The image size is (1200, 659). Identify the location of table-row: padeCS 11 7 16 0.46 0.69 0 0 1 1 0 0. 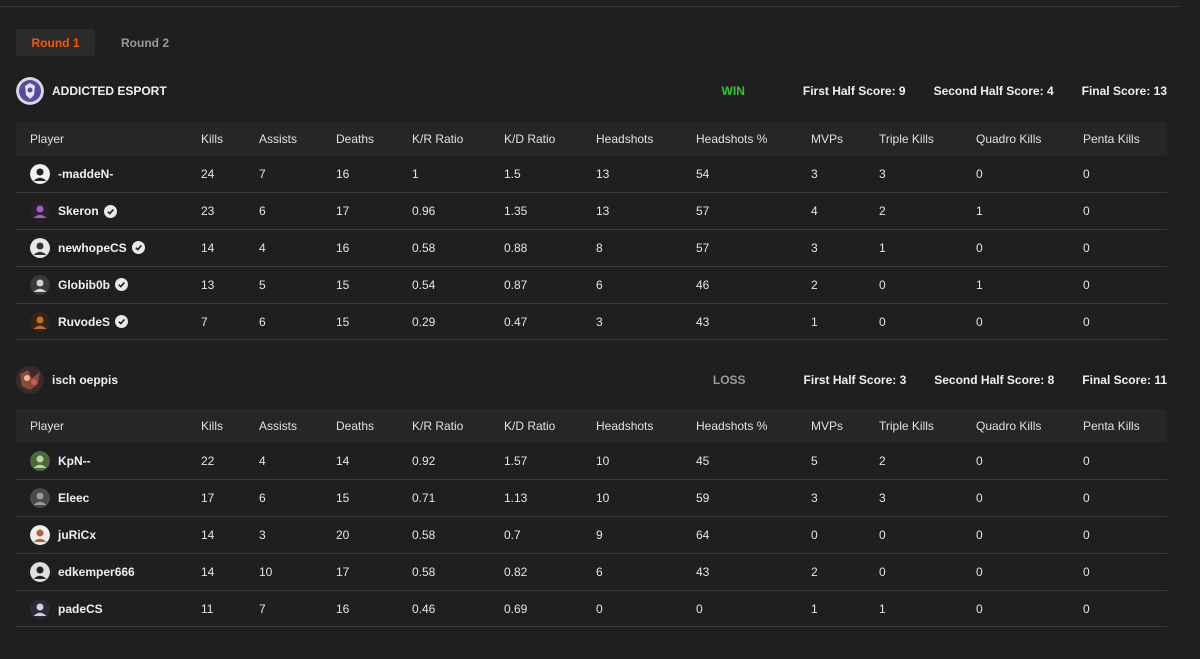
(591, 608).